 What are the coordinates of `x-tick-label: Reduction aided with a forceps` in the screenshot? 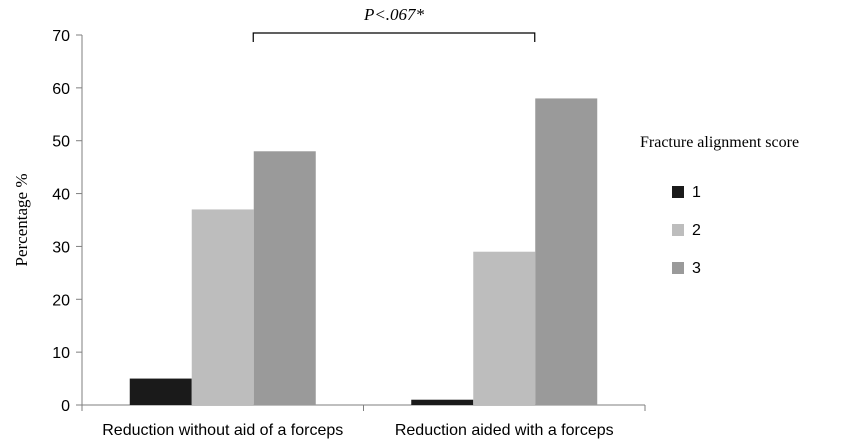 It's located at (504, 430).